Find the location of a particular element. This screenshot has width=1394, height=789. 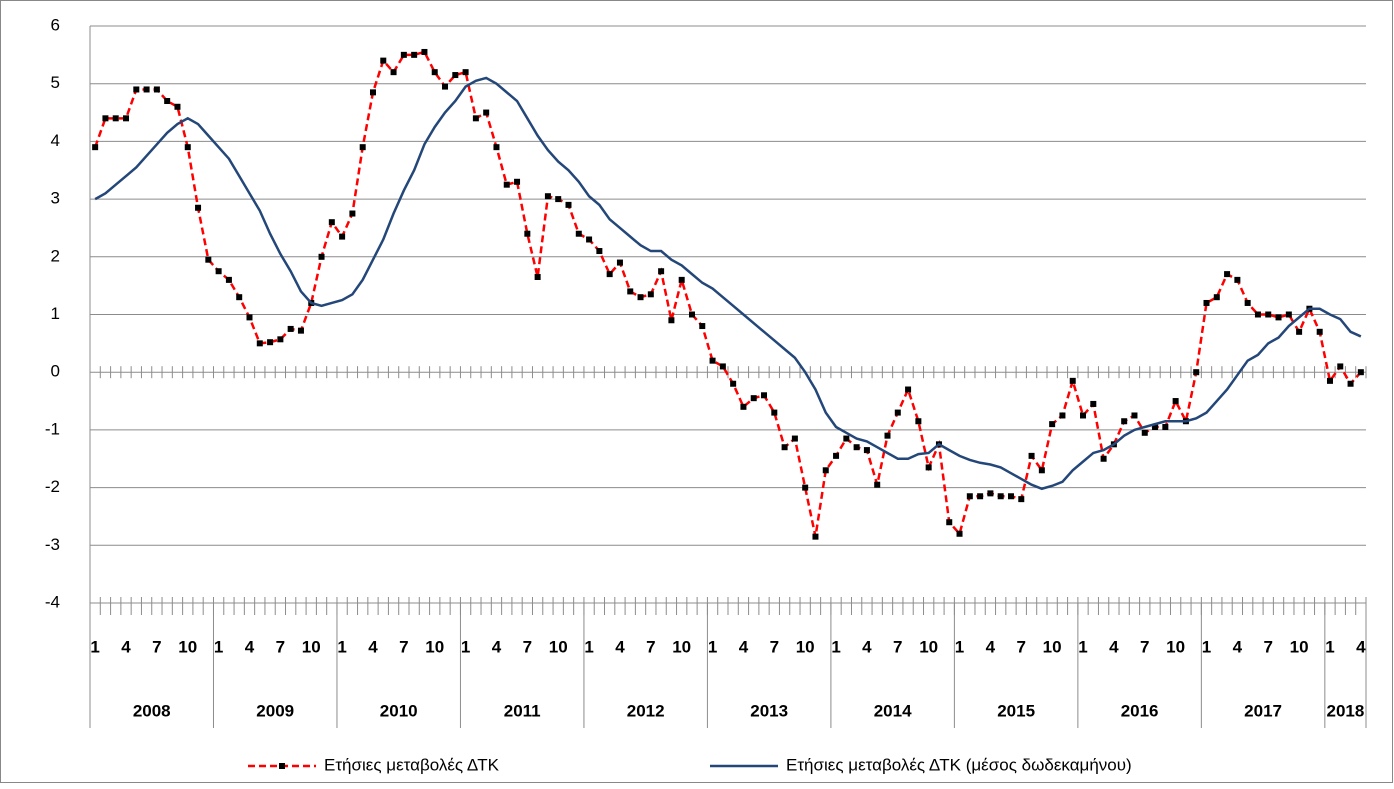

year-label: 2016 is located at coordinates (1140, 710).